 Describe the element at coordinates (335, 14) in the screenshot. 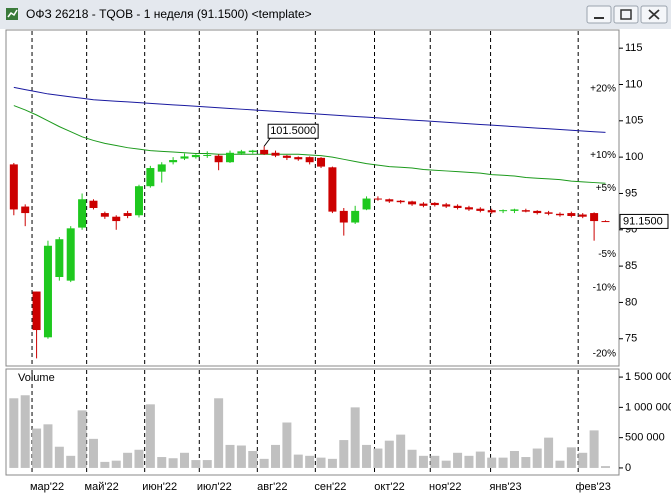

I see `title-bar` at that location.